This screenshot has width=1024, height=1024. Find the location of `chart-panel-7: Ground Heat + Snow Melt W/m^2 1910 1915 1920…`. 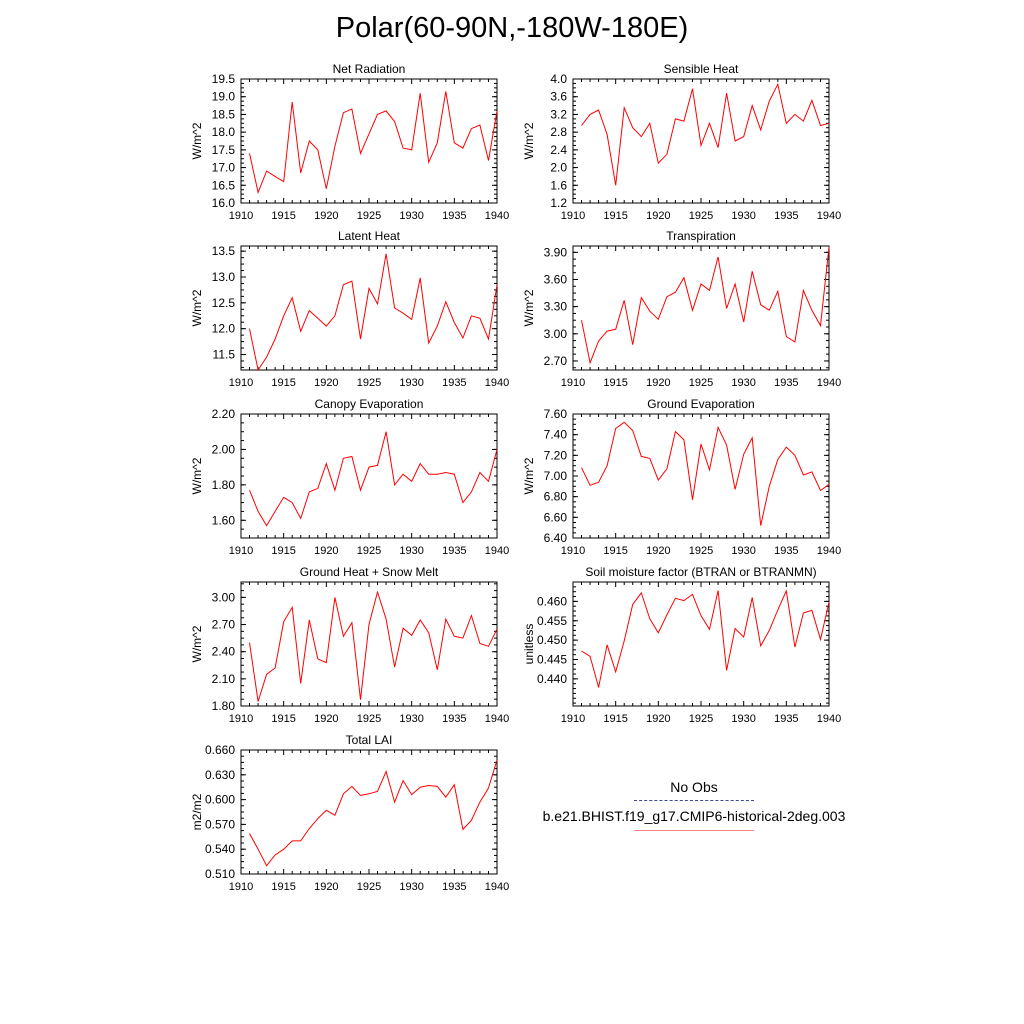

chart-panel-7: Ground Heat + Snow Melt W/m^2 1910 1915 1920… is located at coordinates (349, 645).